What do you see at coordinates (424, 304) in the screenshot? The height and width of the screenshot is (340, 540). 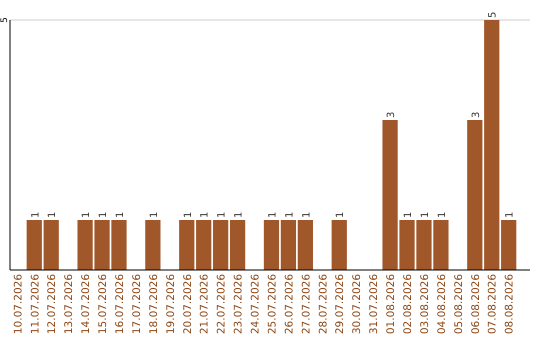 I see `x-tick-label: 03.08.2026` at bounding box center [424, 304].